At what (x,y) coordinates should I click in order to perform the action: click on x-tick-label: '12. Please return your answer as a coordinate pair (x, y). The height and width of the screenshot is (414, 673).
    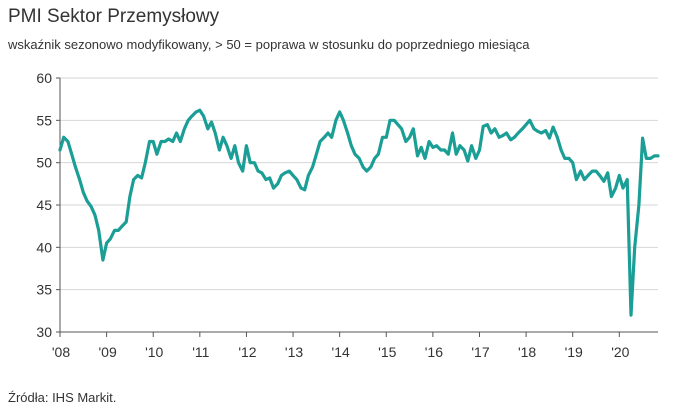
    Looking at the image, I should click on (247, 352).